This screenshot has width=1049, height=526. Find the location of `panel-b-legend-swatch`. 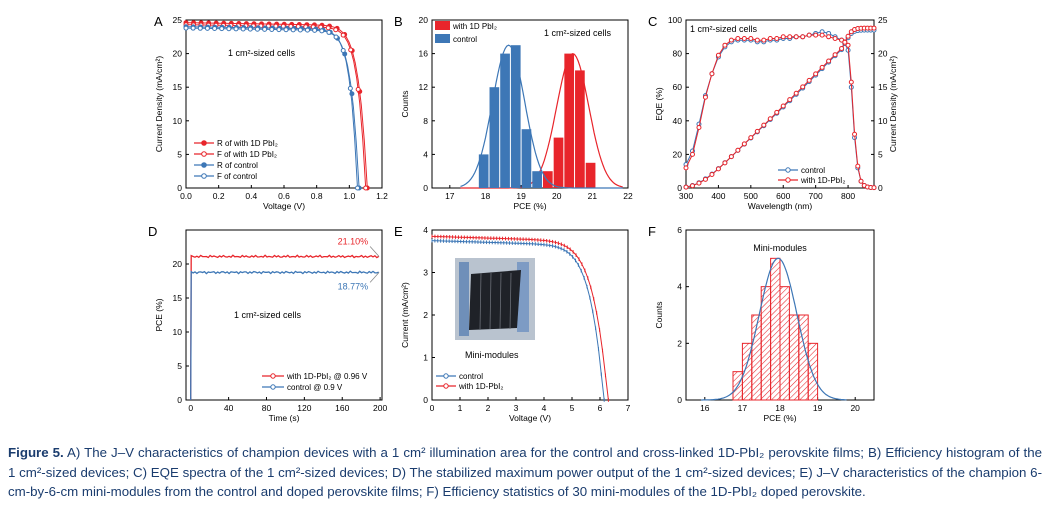

panel-b-legend-swatch is located at coordinates (442, 25).